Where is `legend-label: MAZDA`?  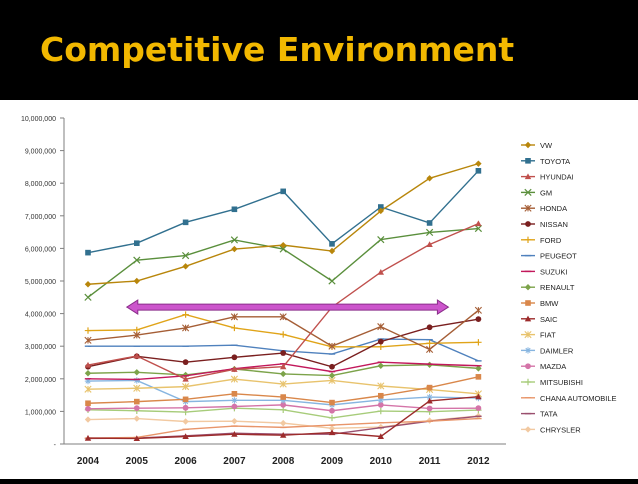 legend-label: MAZDA is located at coordinates (553, 366).